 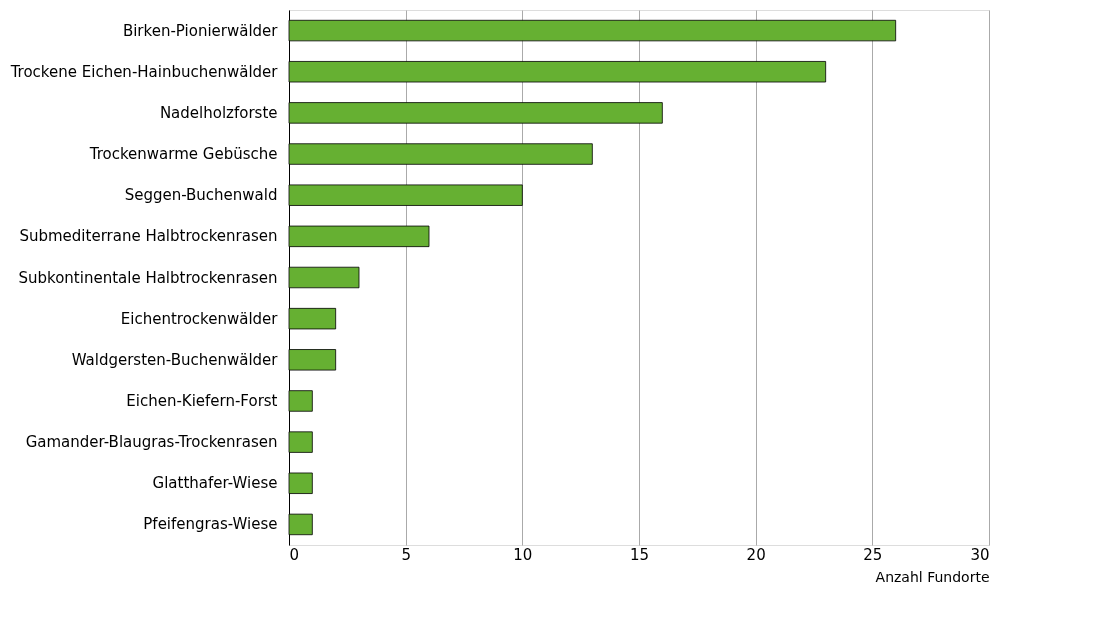 I want to click on y-tick-label: Glatthafer-Wiese, so click(x=215, y=483).